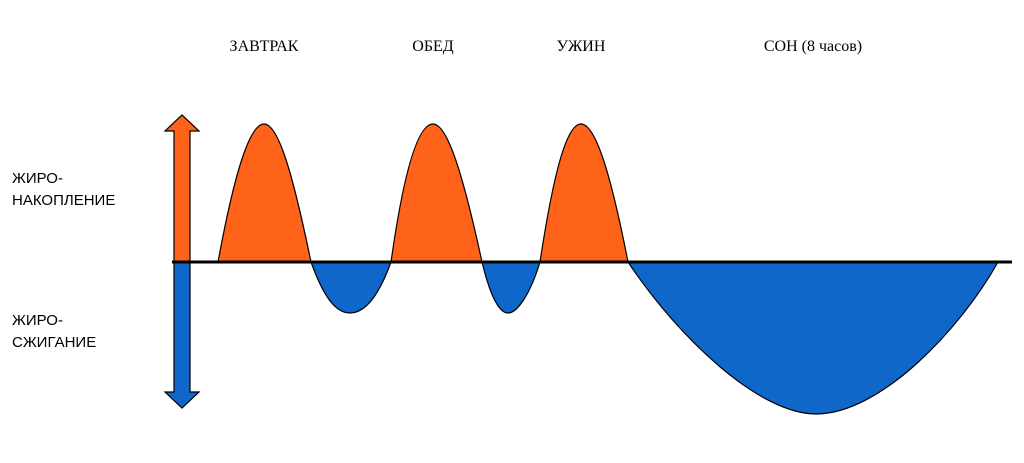 This screenshot has height=463, width=1024. Describe the element at coordinates (436, 193) in the screenshot. I see `lunch-storage-hump` at that location.